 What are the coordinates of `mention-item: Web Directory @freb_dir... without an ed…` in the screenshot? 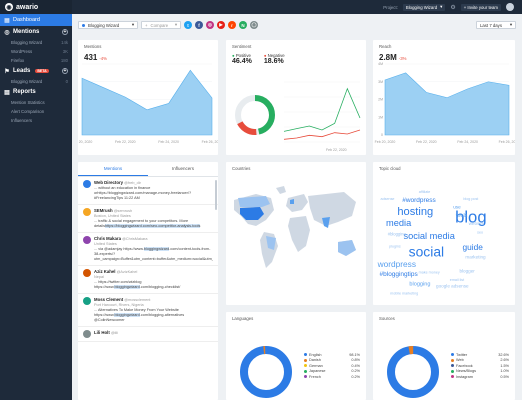 It's located at (148, 191).